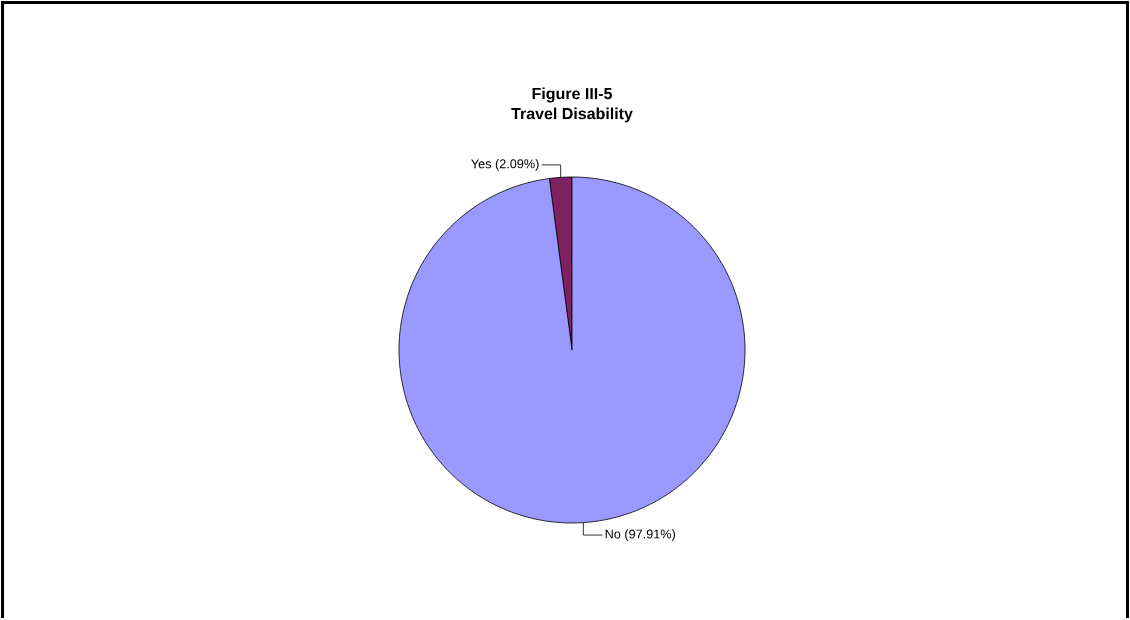 The width and height of the screenshot is (1130, 620). I want to click on chart-title: Figure III-5, so click(572, 95).